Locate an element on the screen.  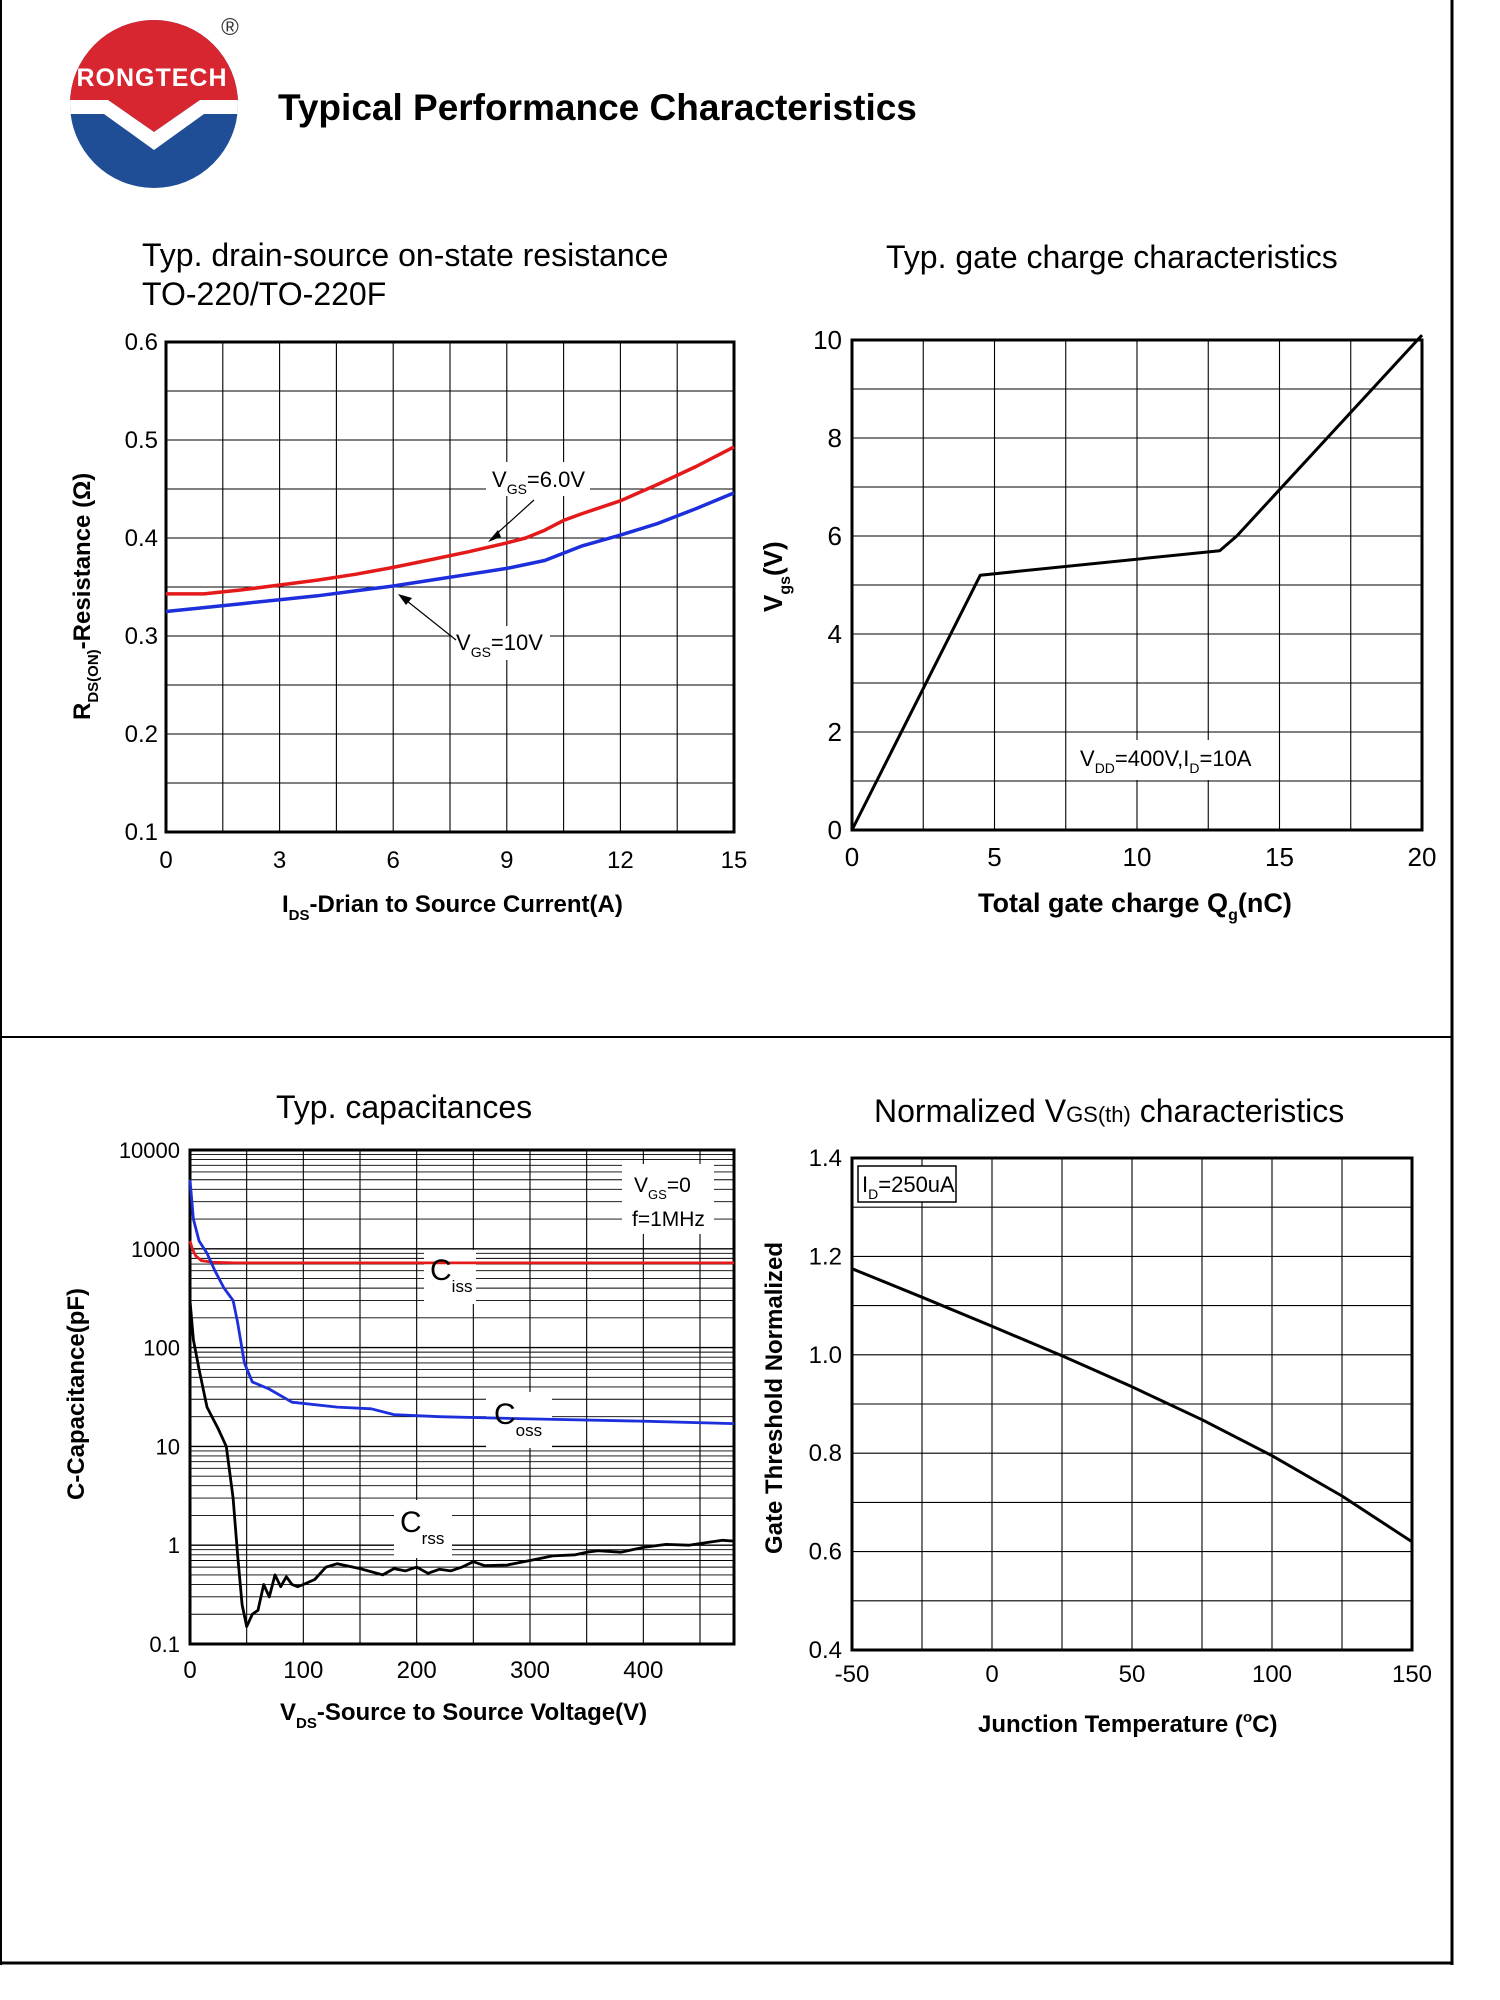
legend-bg is located at coordinates (668, 1199).